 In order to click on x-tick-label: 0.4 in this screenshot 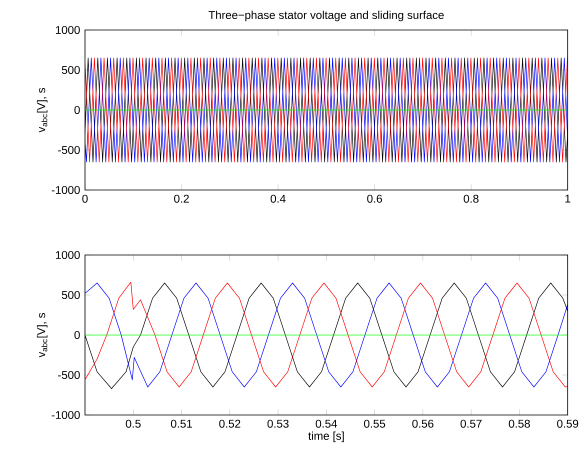, I will do `click(278, 198)`.